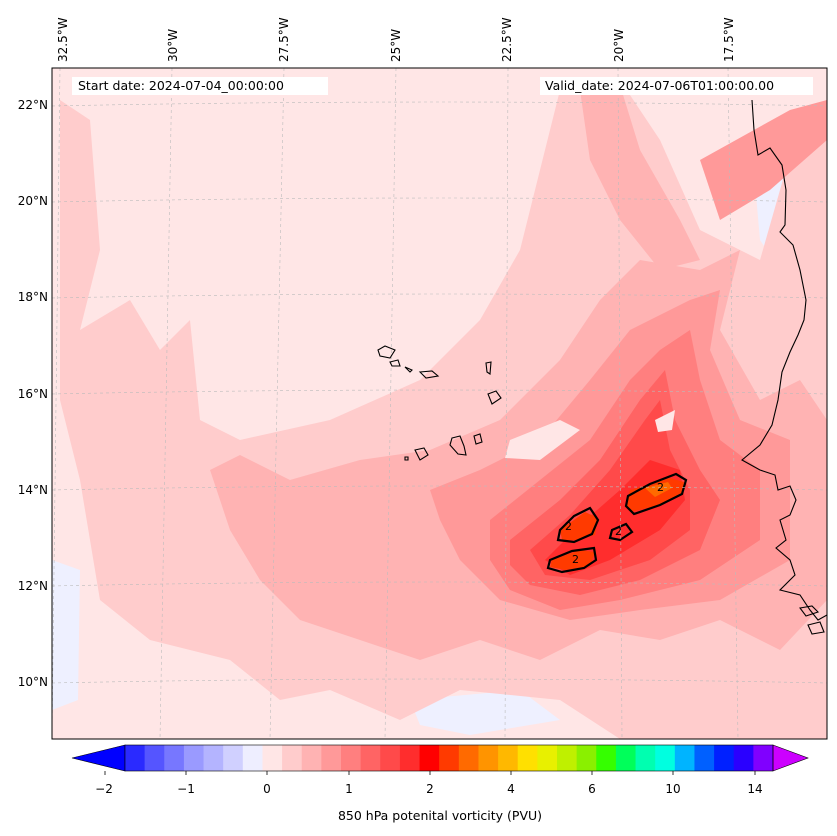 The width and height of the screenshot is (837, 836). Describe the element at coordinates (32, 490) in the screenshot. I see `lat-label: 14°N` at that location.